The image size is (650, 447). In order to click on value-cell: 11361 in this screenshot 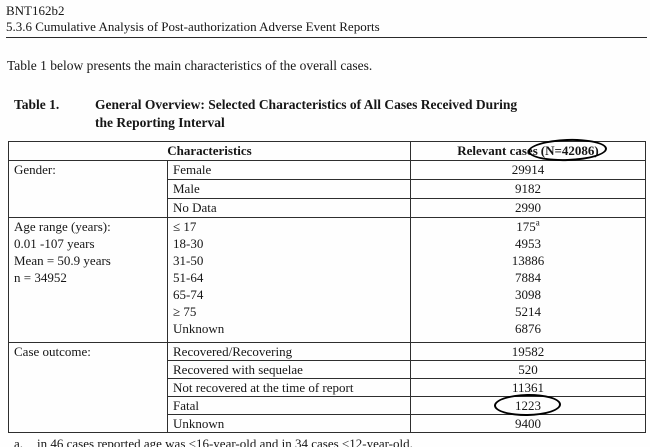, I will do `click(528, 387)`.